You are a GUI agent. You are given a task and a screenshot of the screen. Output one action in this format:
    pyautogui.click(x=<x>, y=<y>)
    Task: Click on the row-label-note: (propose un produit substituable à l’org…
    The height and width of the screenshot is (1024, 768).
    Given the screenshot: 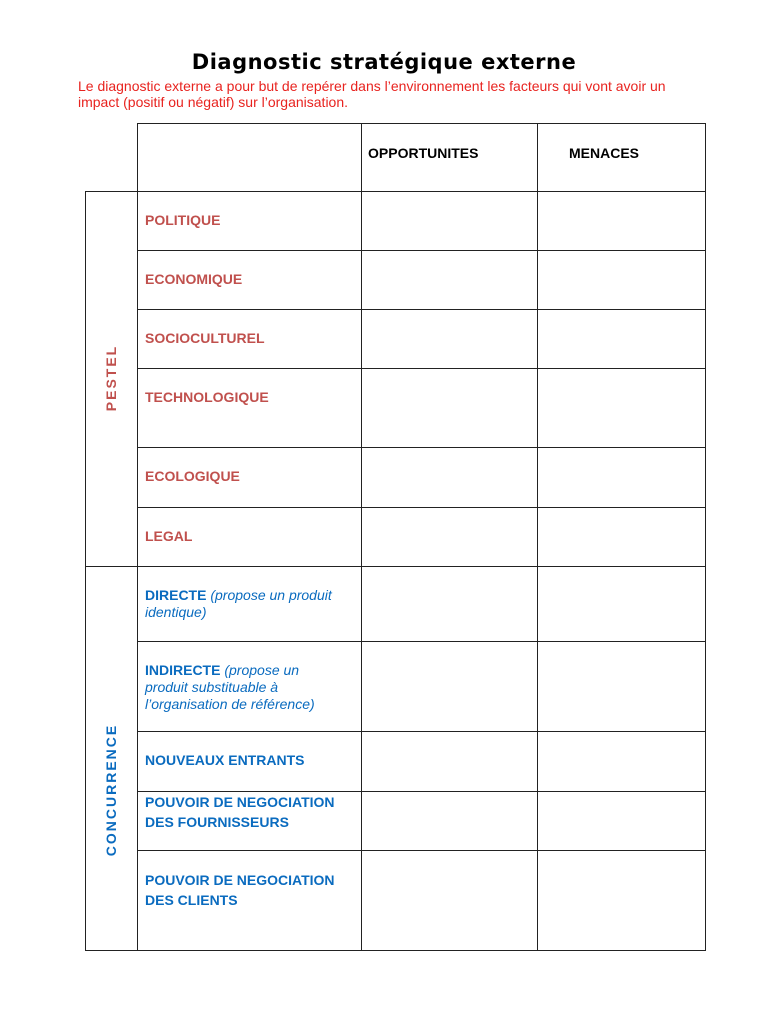 What is the action you would take?
    pyautogui.click(x=230, y=687)
    